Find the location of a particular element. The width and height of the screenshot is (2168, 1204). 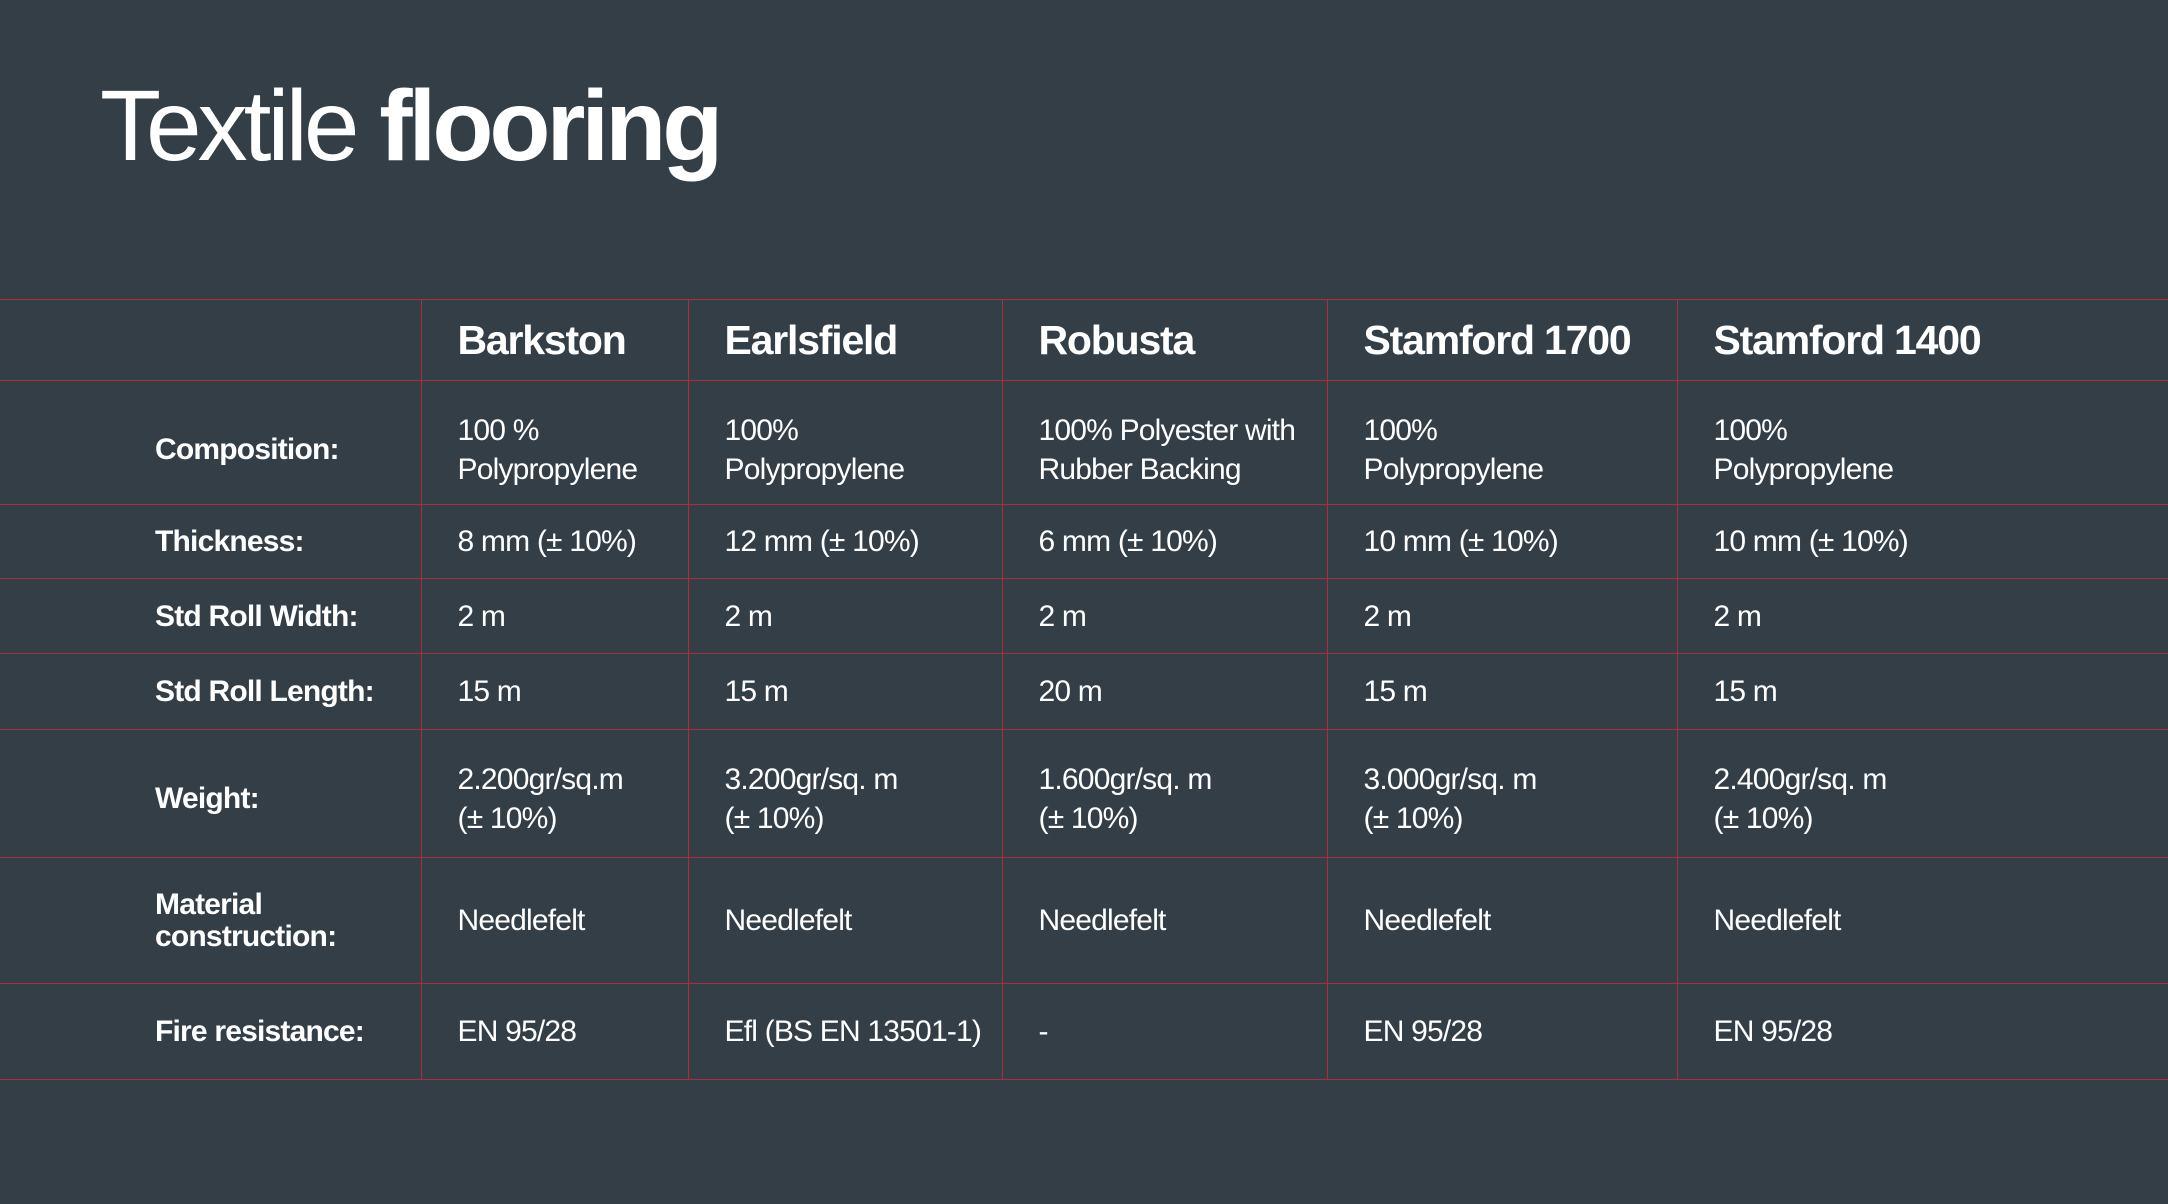

column-header: Earlsfield is located at coordinates (844, 340).